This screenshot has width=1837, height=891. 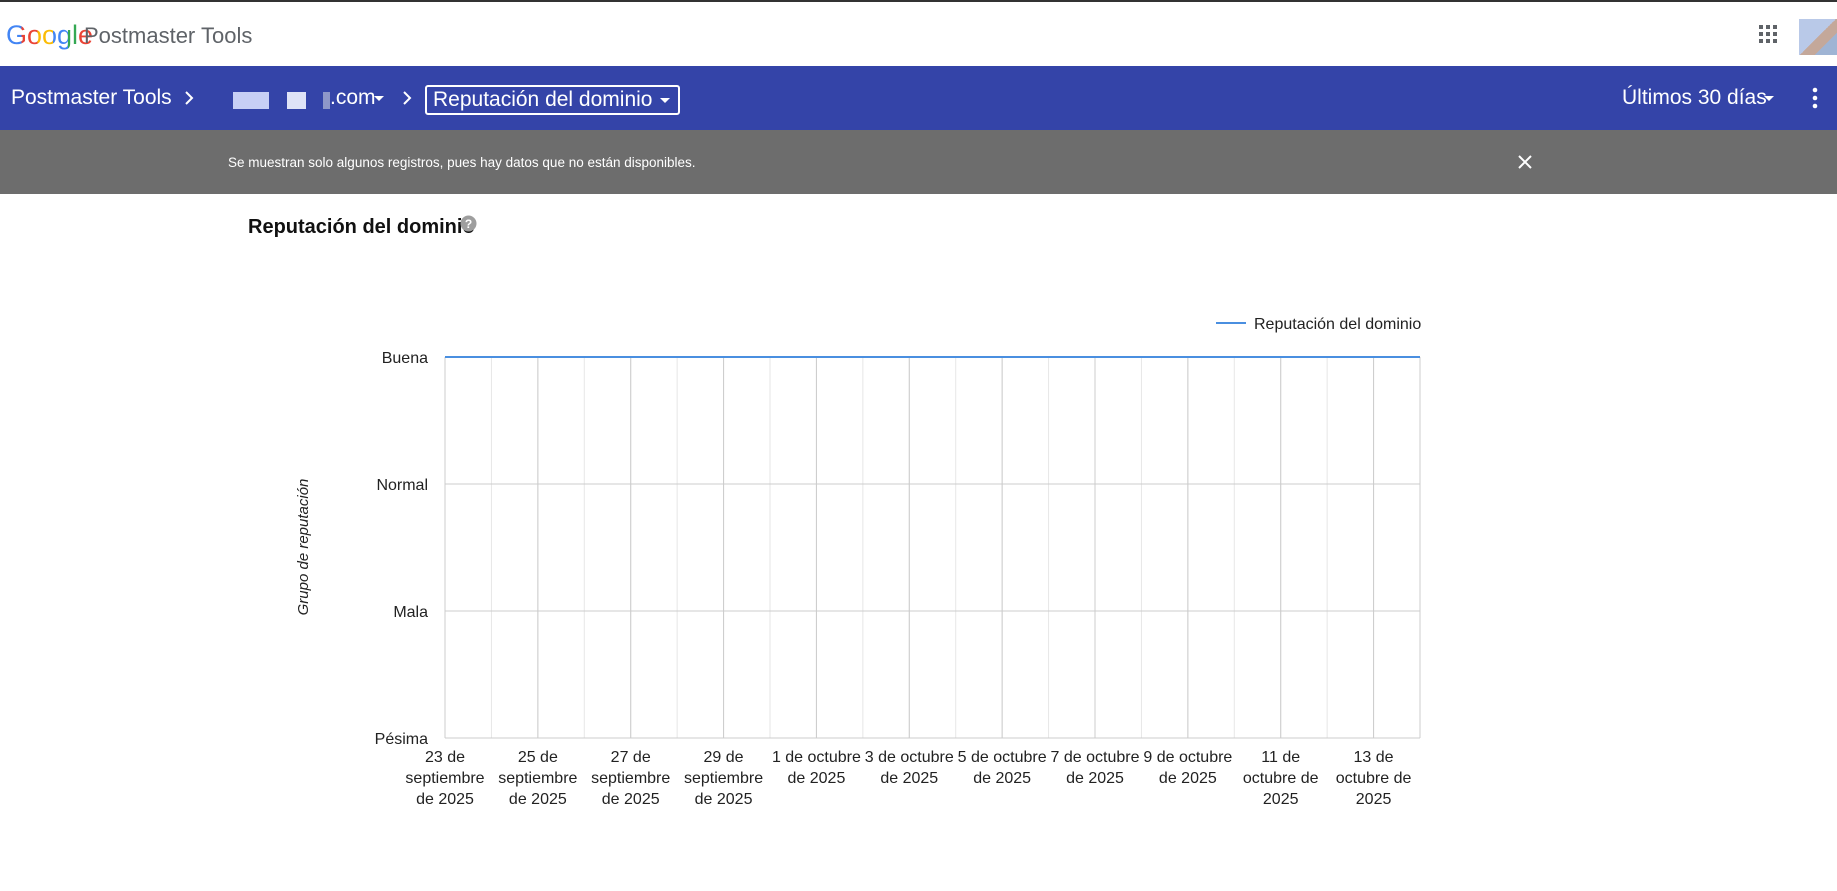 I want to click on y-axis-title: Grupo de reputación, so click(x=303, y=547).